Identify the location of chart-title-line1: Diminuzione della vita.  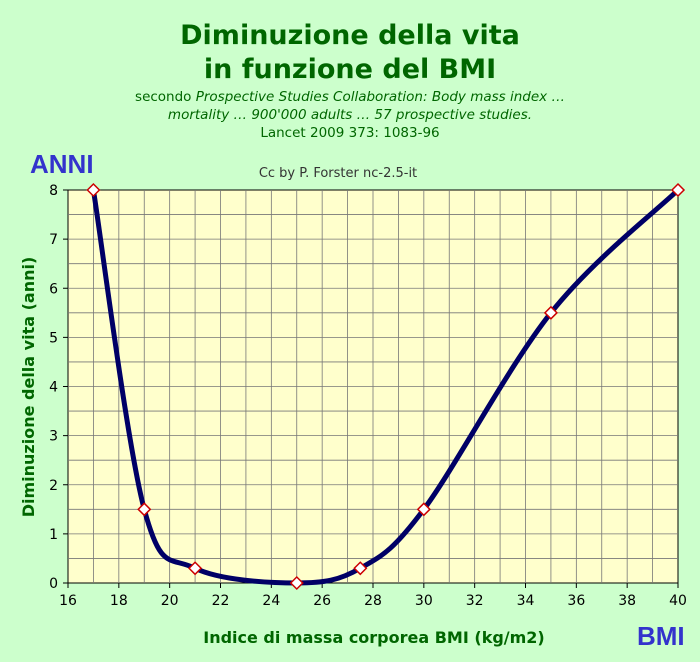
(350, 35).